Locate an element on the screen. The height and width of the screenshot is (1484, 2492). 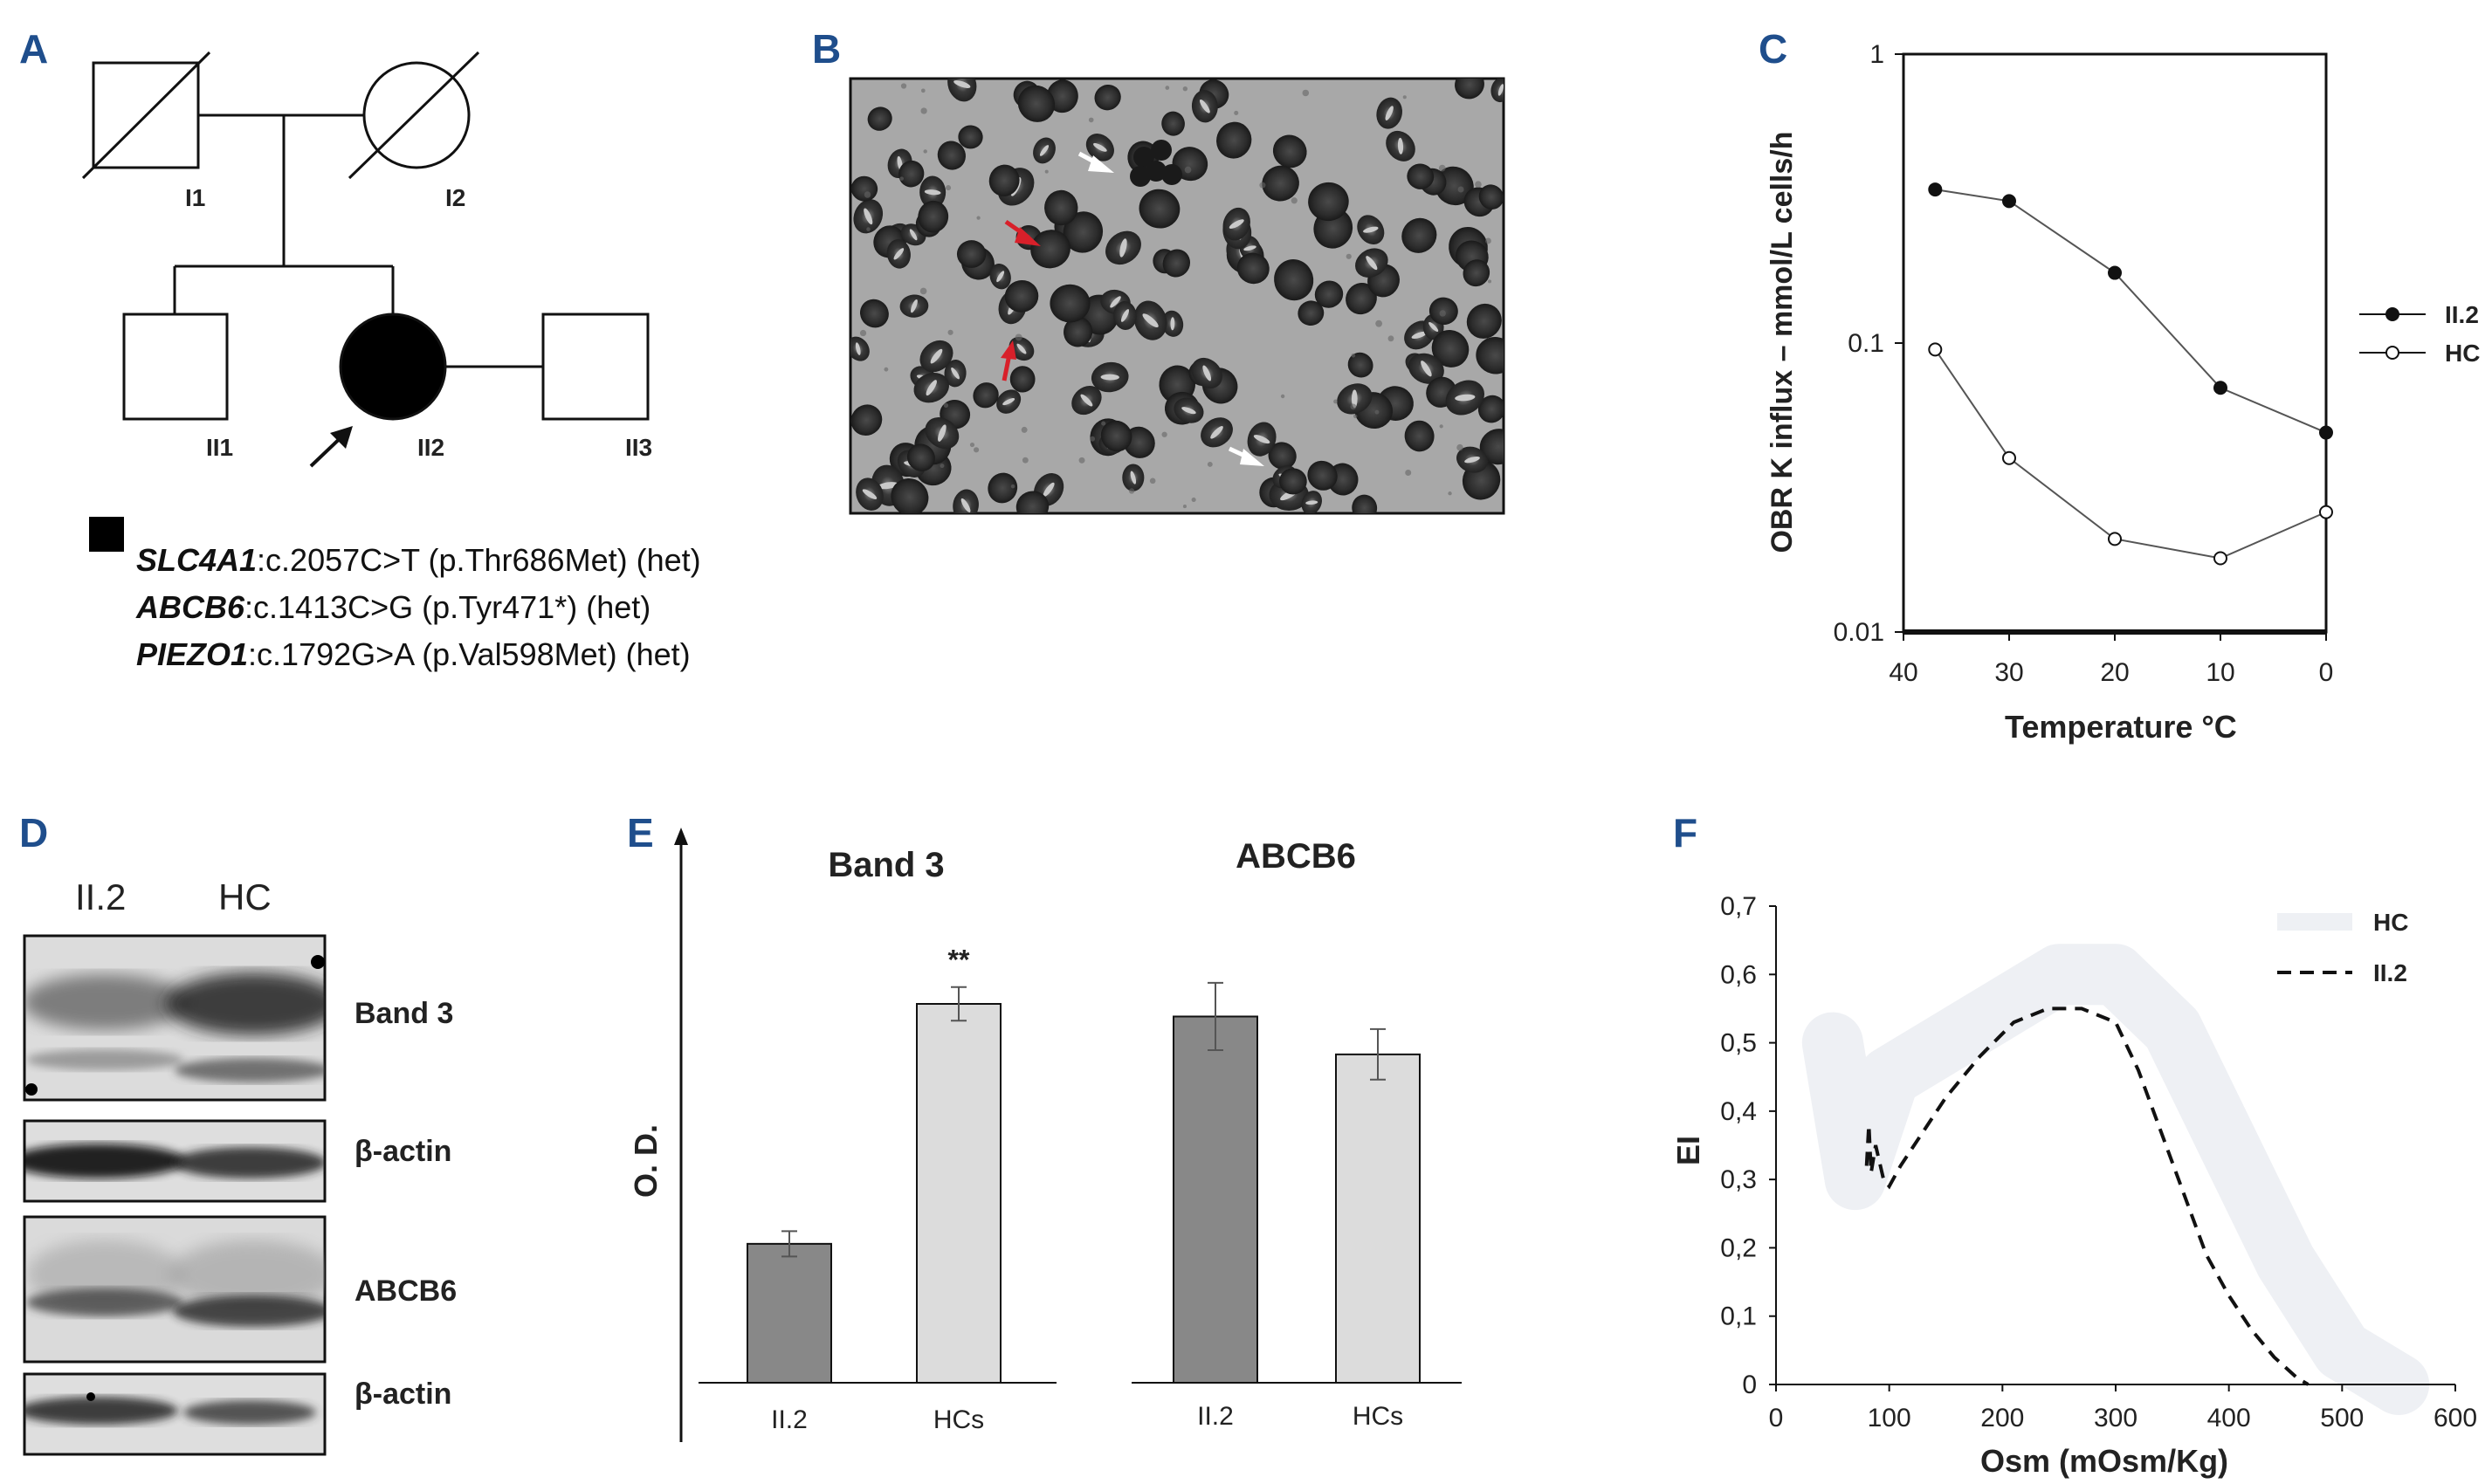
pedigree-male-ii1 is located at coordinates (176, 367).